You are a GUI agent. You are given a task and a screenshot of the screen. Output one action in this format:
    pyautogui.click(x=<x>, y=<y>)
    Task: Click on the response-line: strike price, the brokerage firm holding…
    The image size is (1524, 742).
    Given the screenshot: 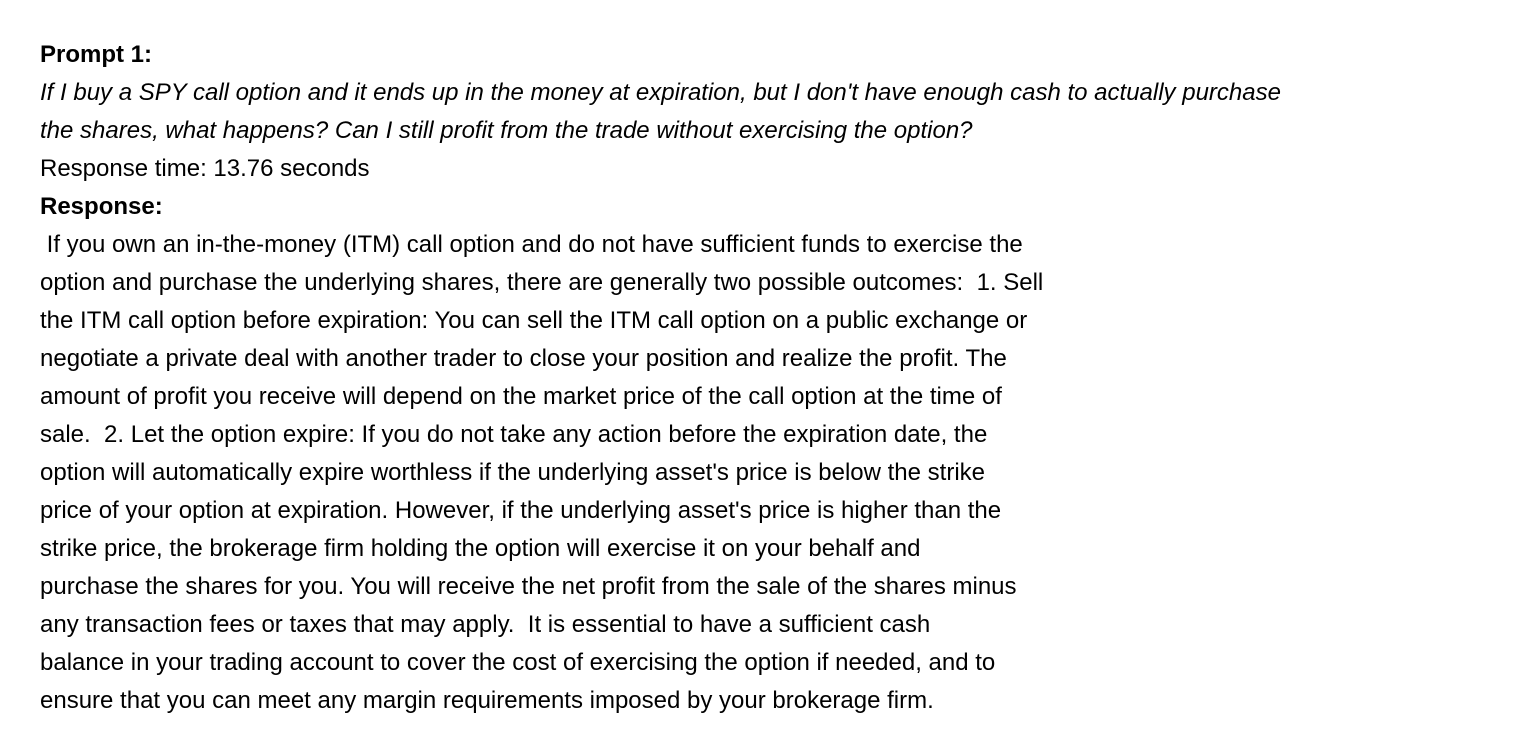 What is the action you would take?
    pyautogui.click(x=480, y=548)
    